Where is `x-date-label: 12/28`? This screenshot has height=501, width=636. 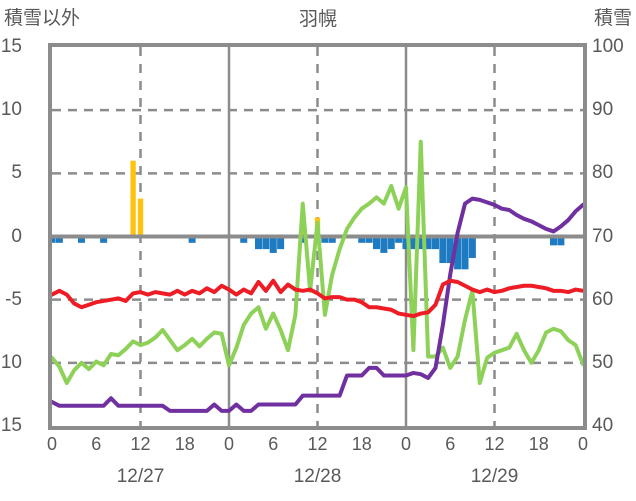
x-date-label: 12/28 is located at coordinates (317, 476).